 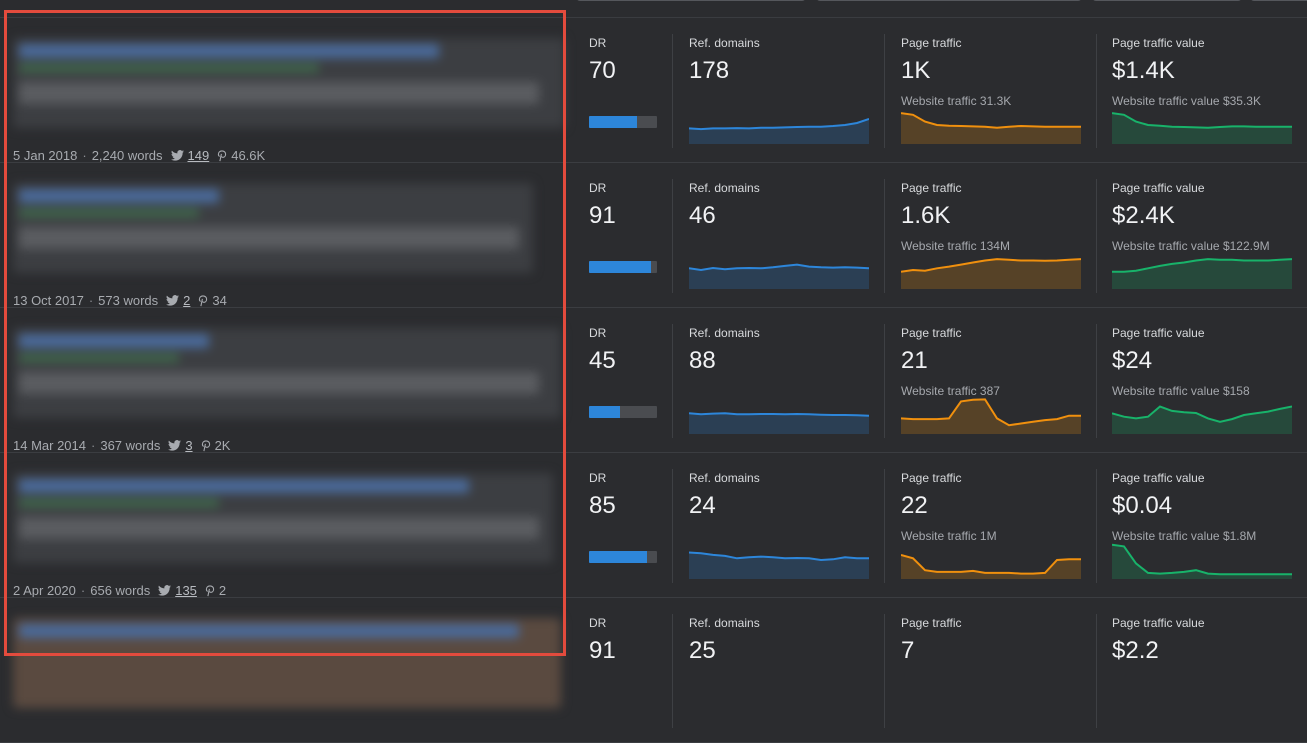 I want to click on ref-domains: Ref. domains 178, so click(x=724, y=60).